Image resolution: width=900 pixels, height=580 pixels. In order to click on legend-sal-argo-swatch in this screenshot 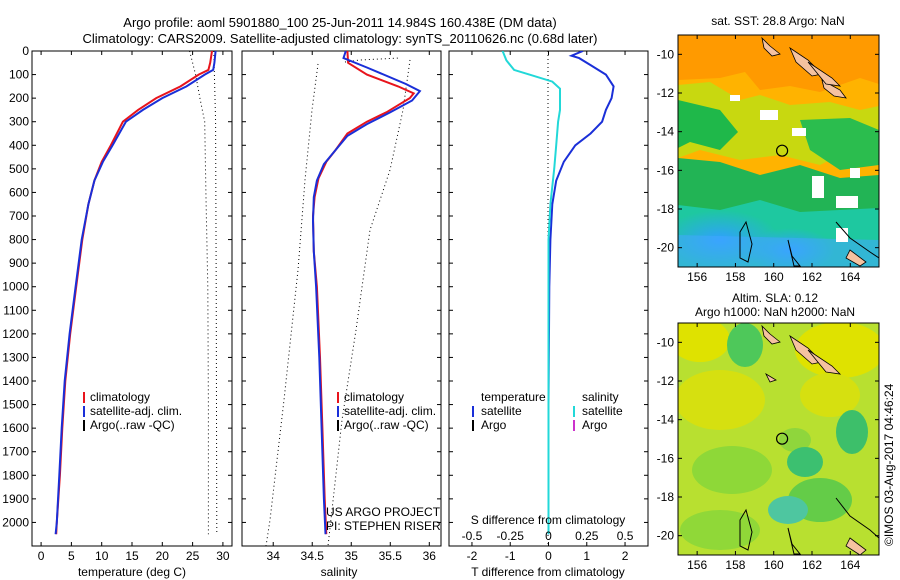, I will do `click(574, 425)`.